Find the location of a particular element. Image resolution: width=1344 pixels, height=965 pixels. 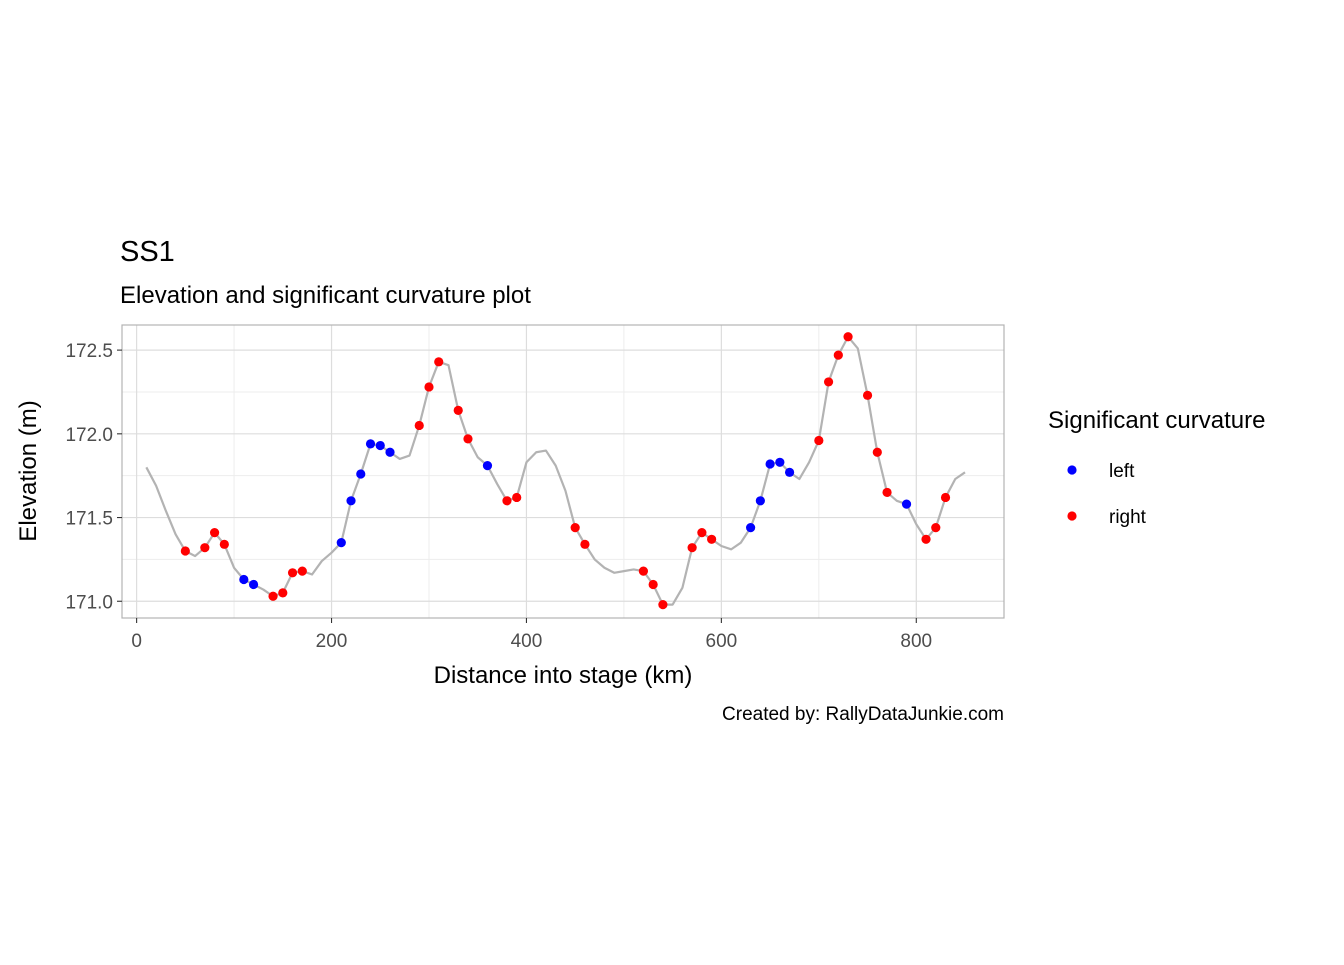

chart-subtitle: Elevation and significant curvature plot is located at coordinates (325, 295).